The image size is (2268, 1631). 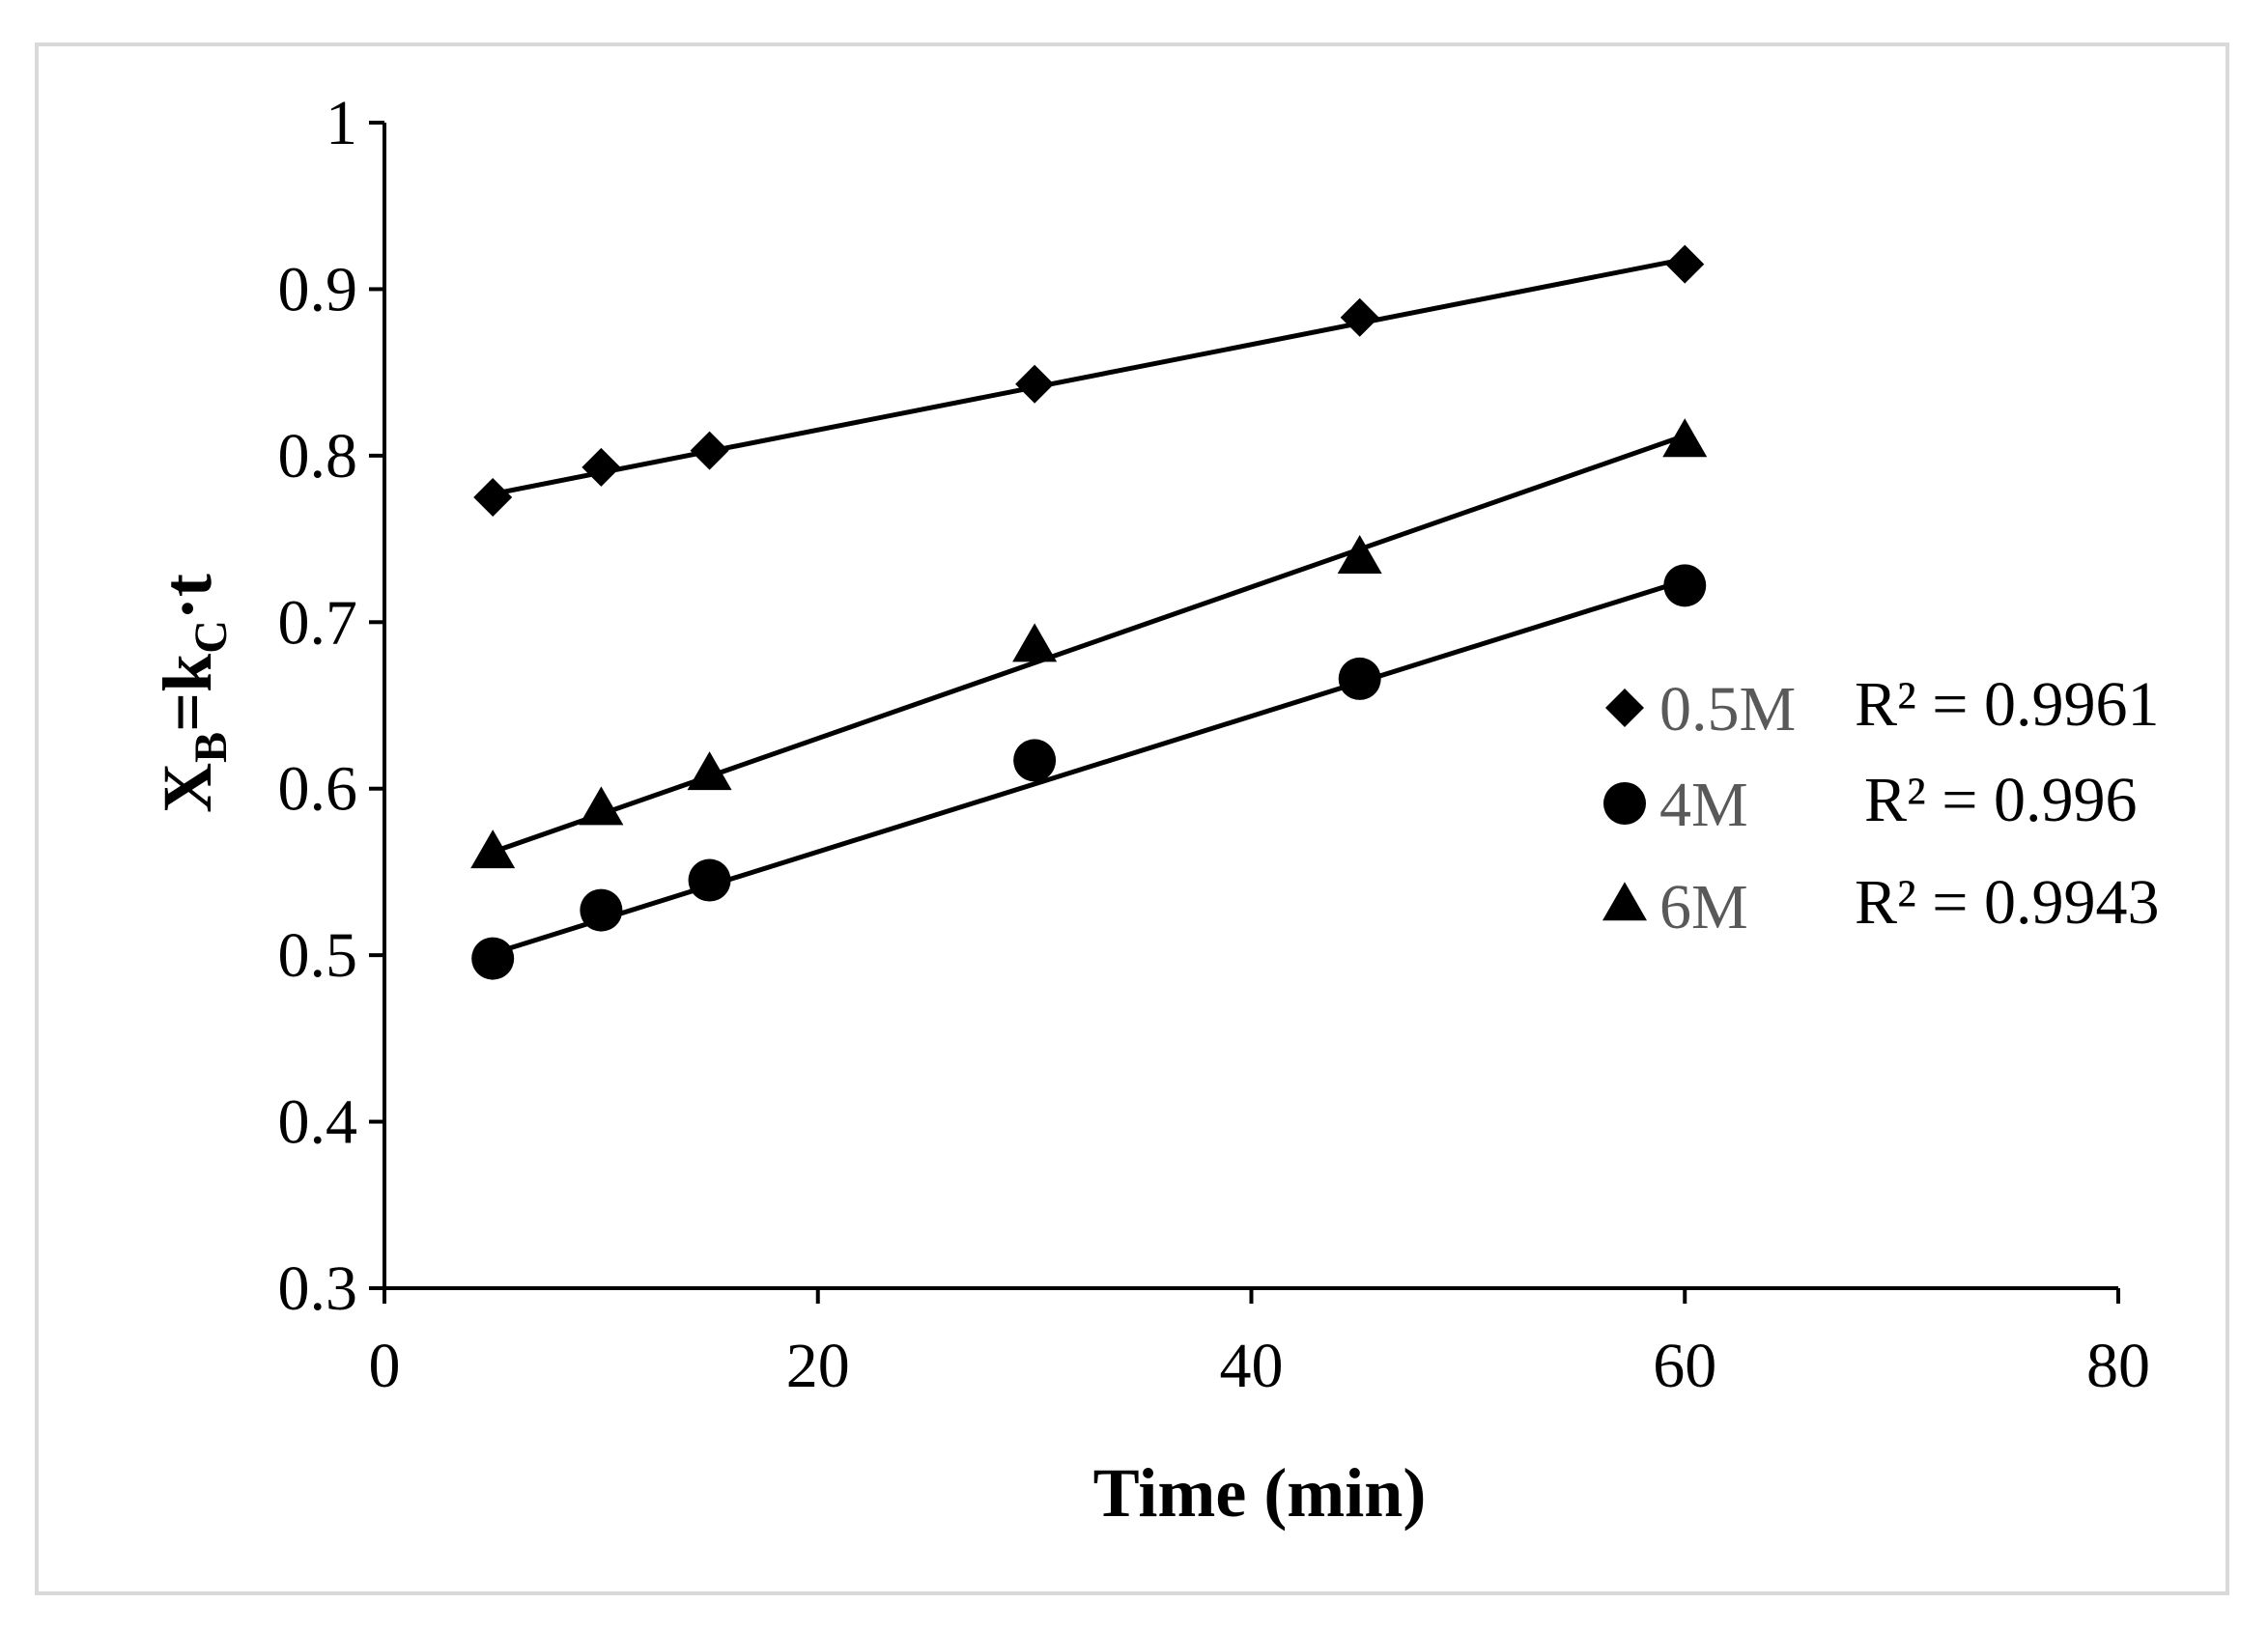 What do you see at coordinates (187, 597) in the screenshot?
I see `y-axis-title-tail: ·t` at bounding box center [187, 597].